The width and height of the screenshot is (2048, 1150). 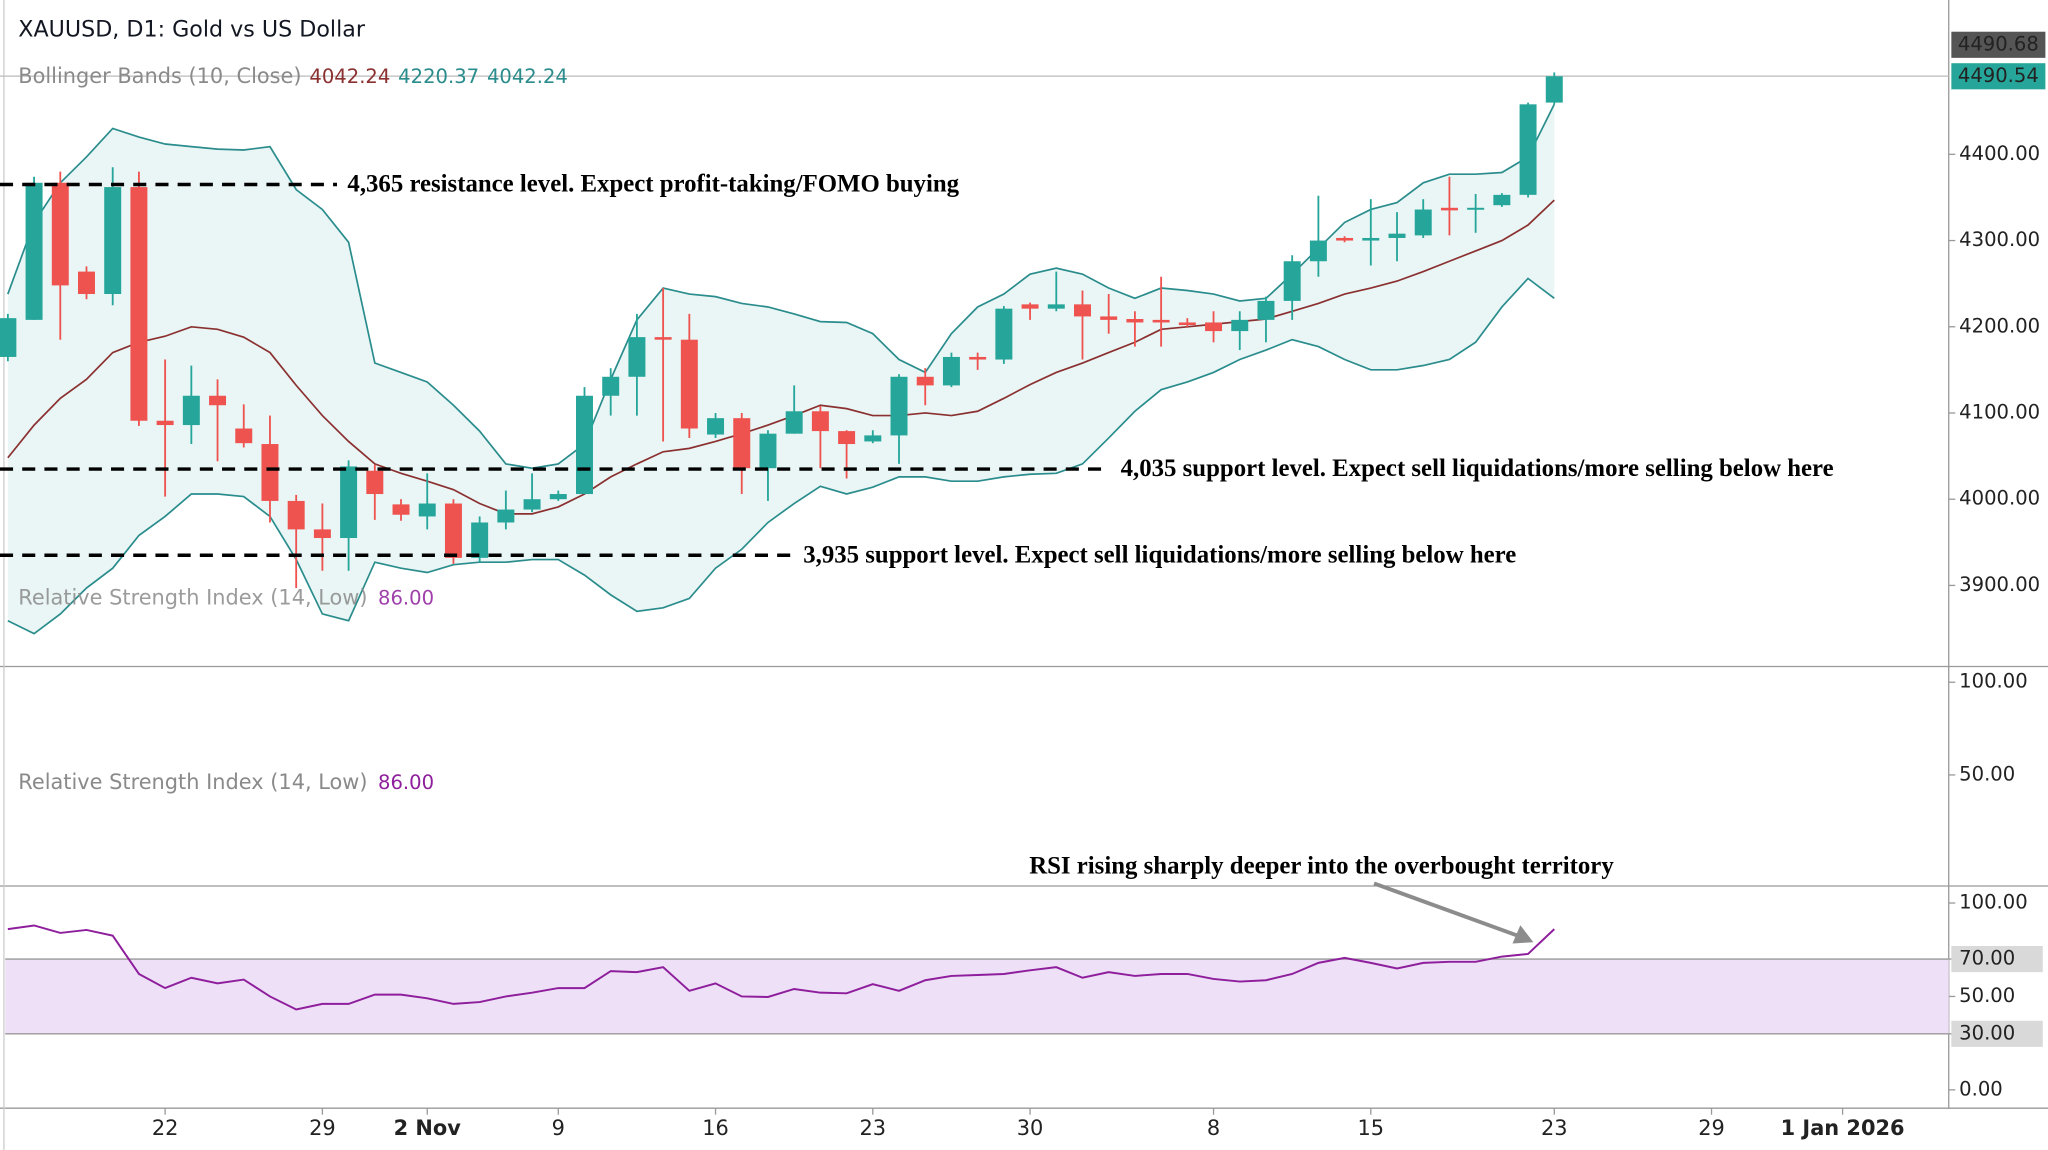 I want to click on y-tick-label: 4400.00, so click(x=1999, y=153).